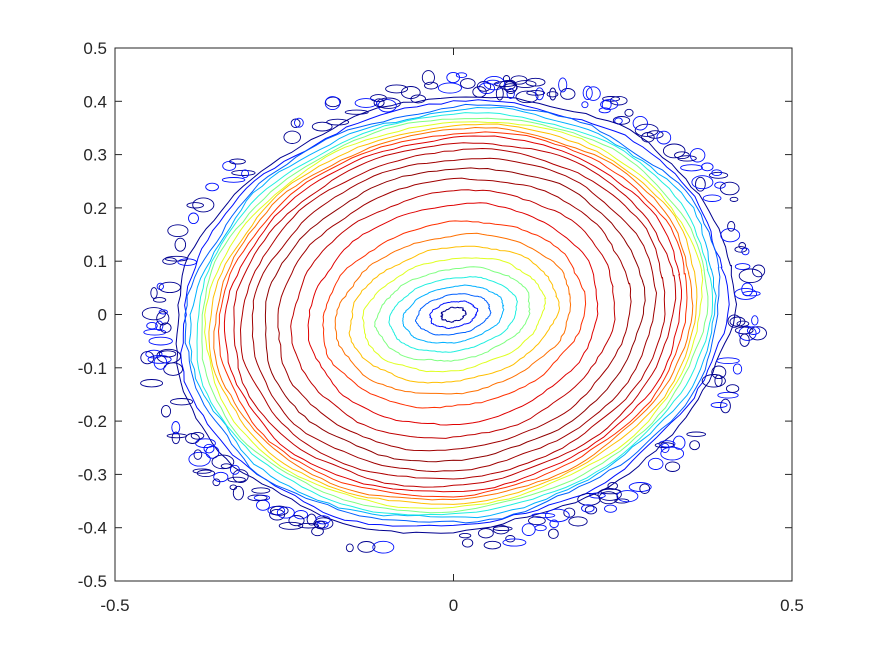 The height and width of the screenshot is (661, 875). Describe the element at coordinates (792, 605) in the screenshot. I see `x-tick-label: 0.5` at that location.